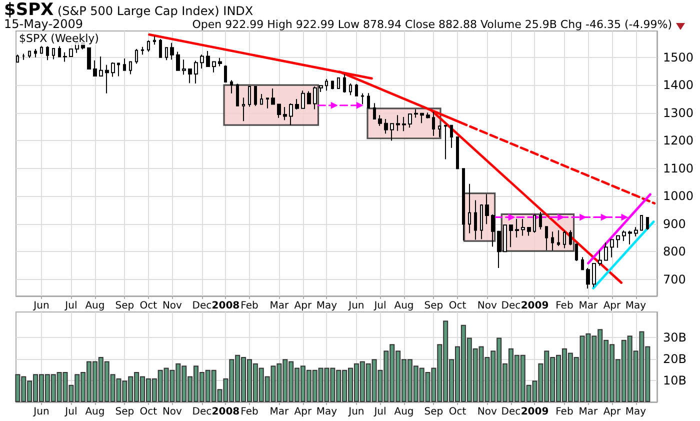  What do you see at coordinates (674, 279) in the screenshot?
I see `y-tick-label: 700` at bounding box center [674, 279].